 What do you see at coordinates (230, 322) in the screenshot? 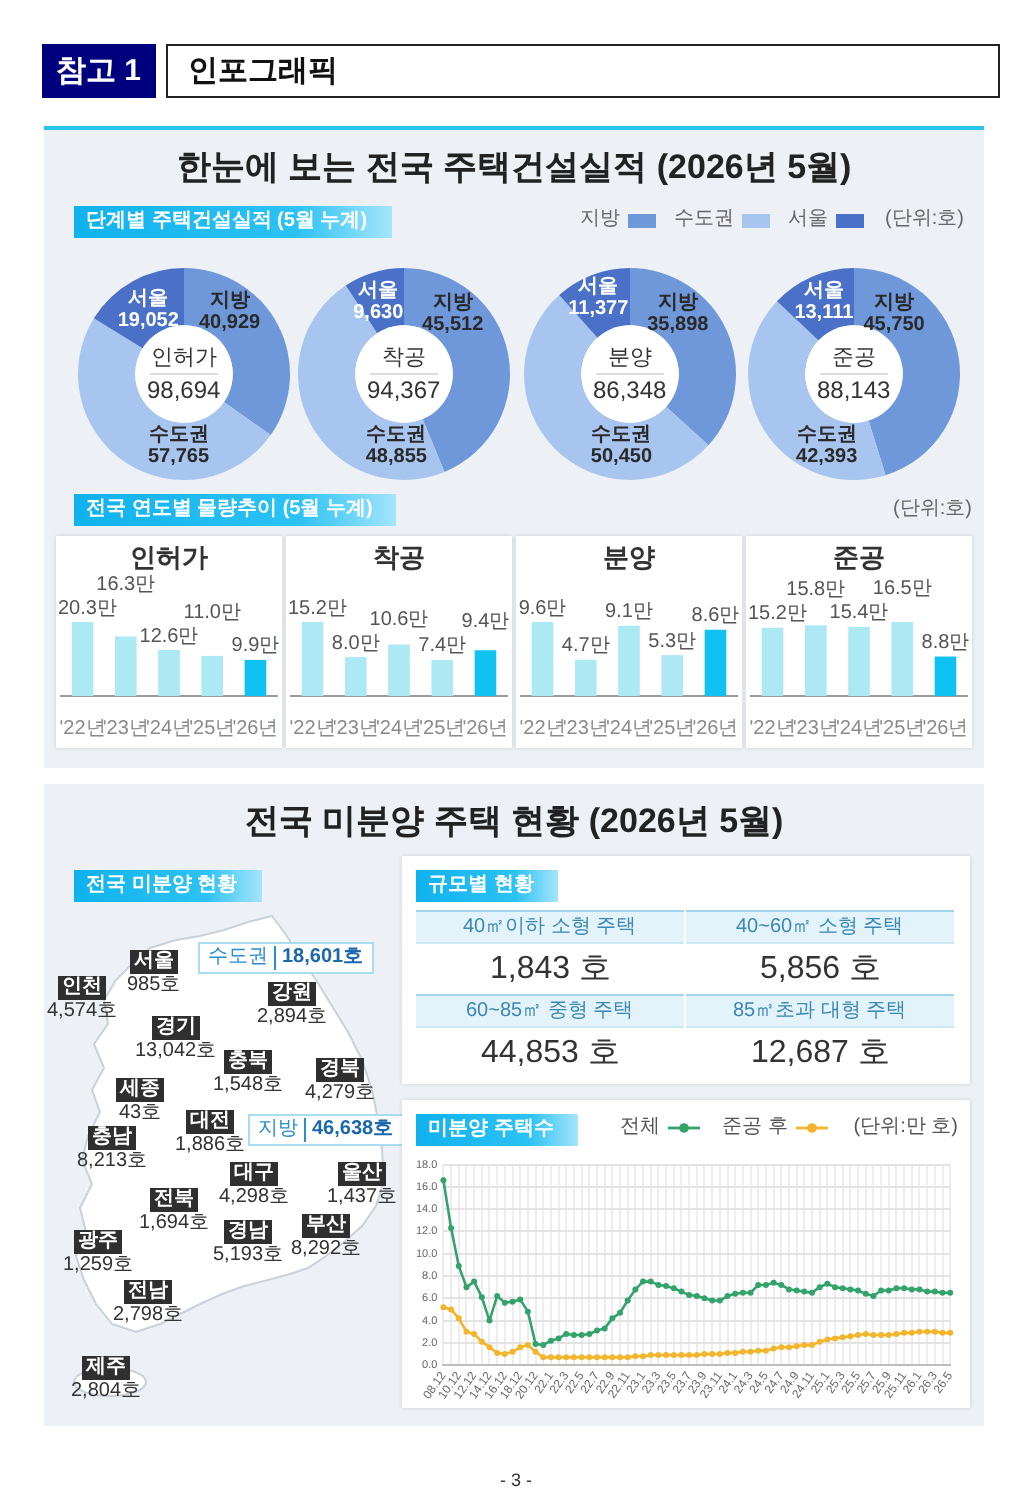
I see `data-label: 40,929` at bounding box center [230, 322].